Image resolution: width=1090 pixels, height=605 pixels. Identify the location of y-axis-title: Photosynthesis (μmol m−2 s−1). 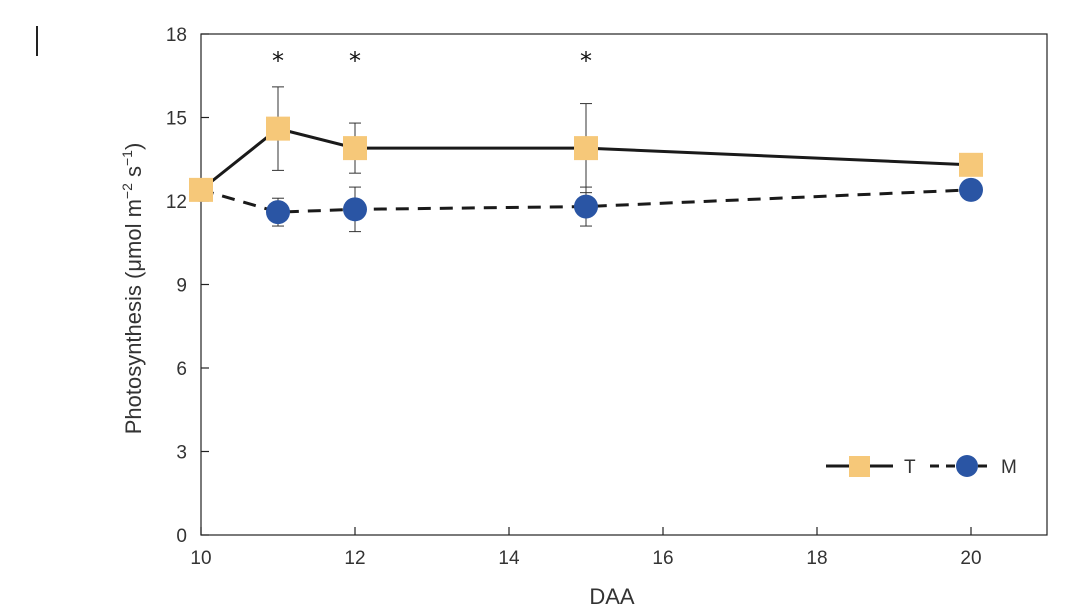
(132, 289).